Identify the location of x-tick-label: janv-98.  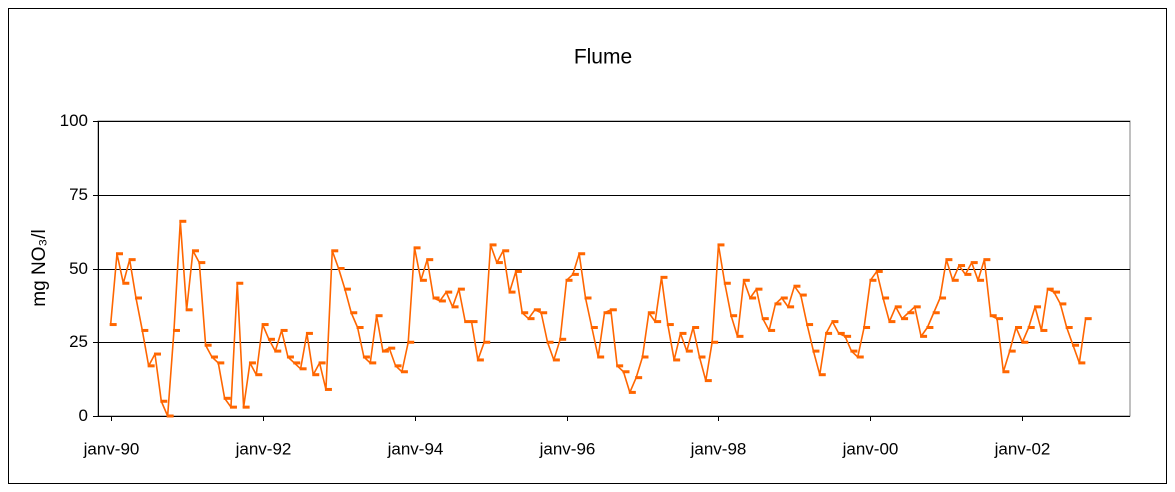
(718, 448).